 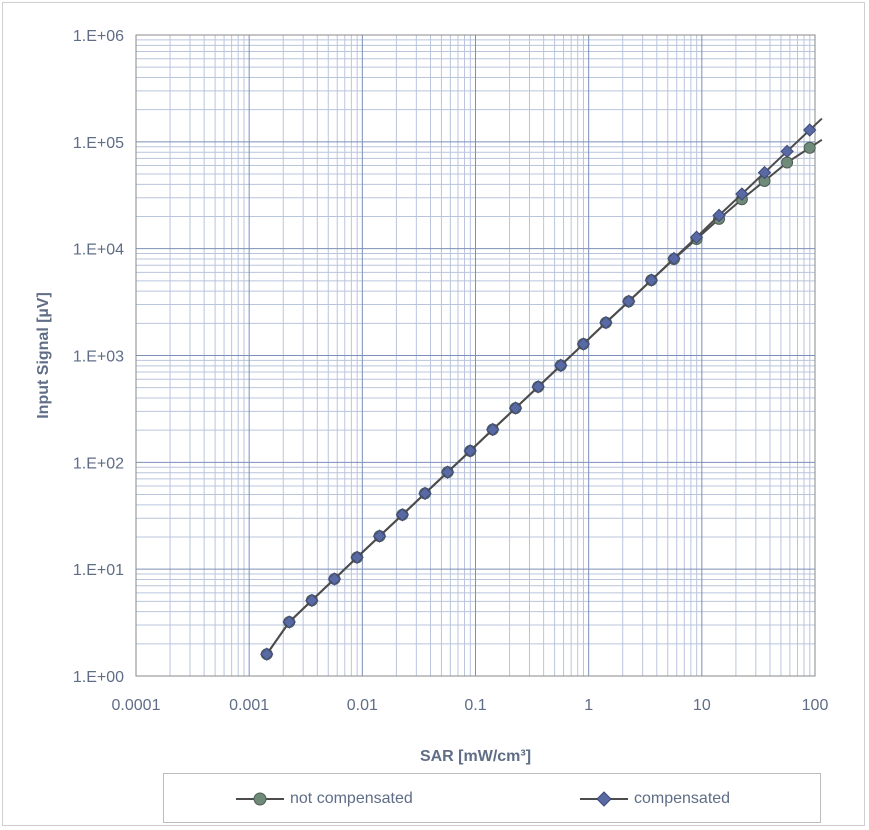 What do you see at coordinates (98, 570) in the screenshot?
I see `y-tick-label: 1.E+01` at bounding box center [98, 570].